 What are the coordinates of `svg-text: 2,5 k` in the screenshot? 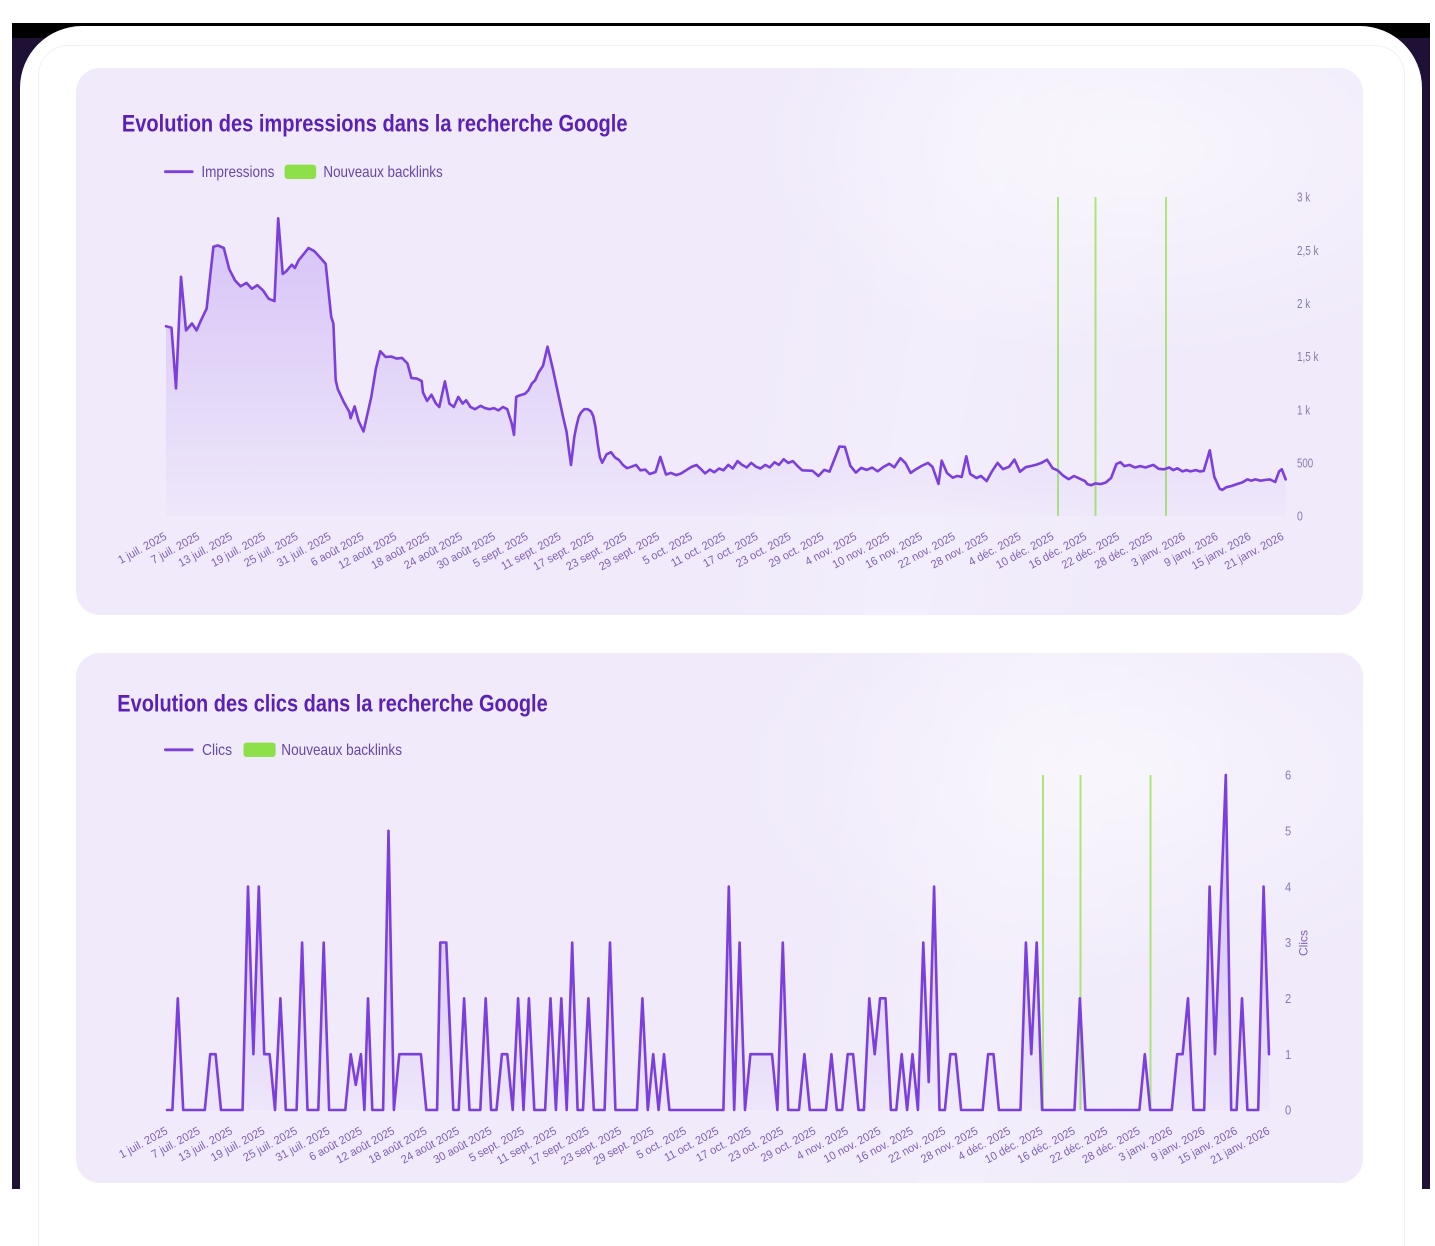 It's located at (1308, 250).